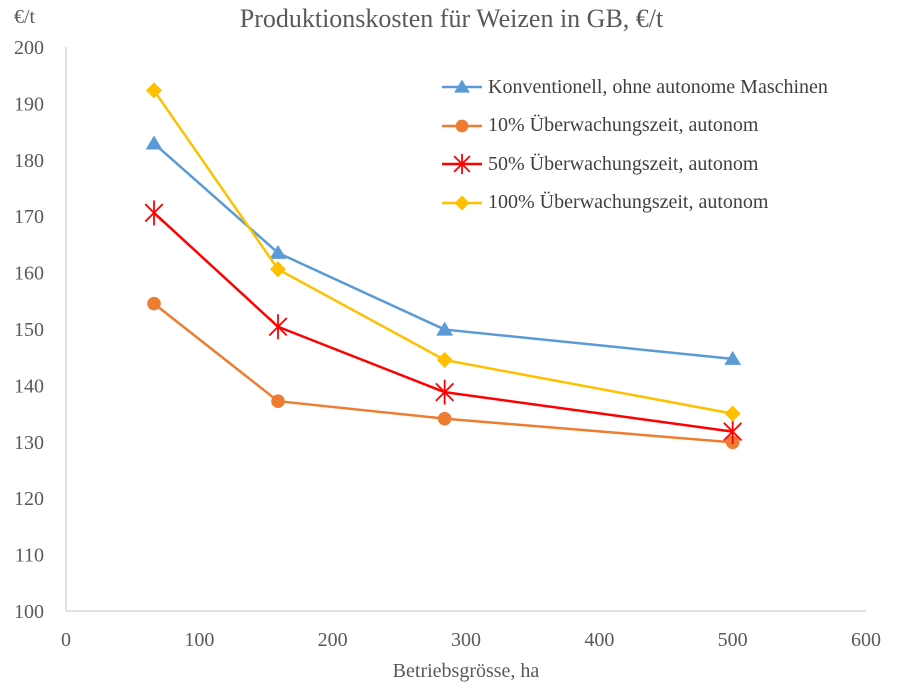 This screenshot has height=697, width=903. What do you see at coordinates (599, 640) in the screenshot?
I see `x-tick-label: 400` at bounding box center [599, 640].